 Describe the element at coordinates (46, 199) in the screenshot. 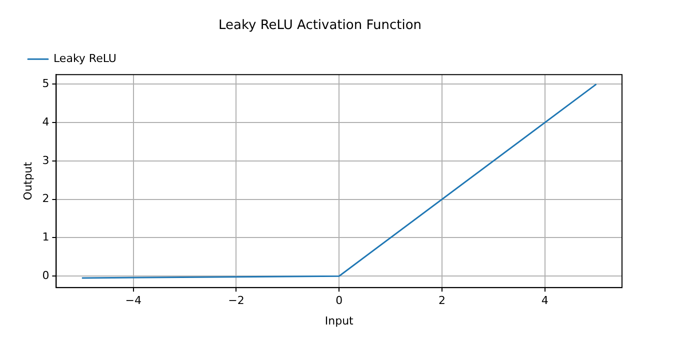

I see `y-tick-label: 2` at that location.